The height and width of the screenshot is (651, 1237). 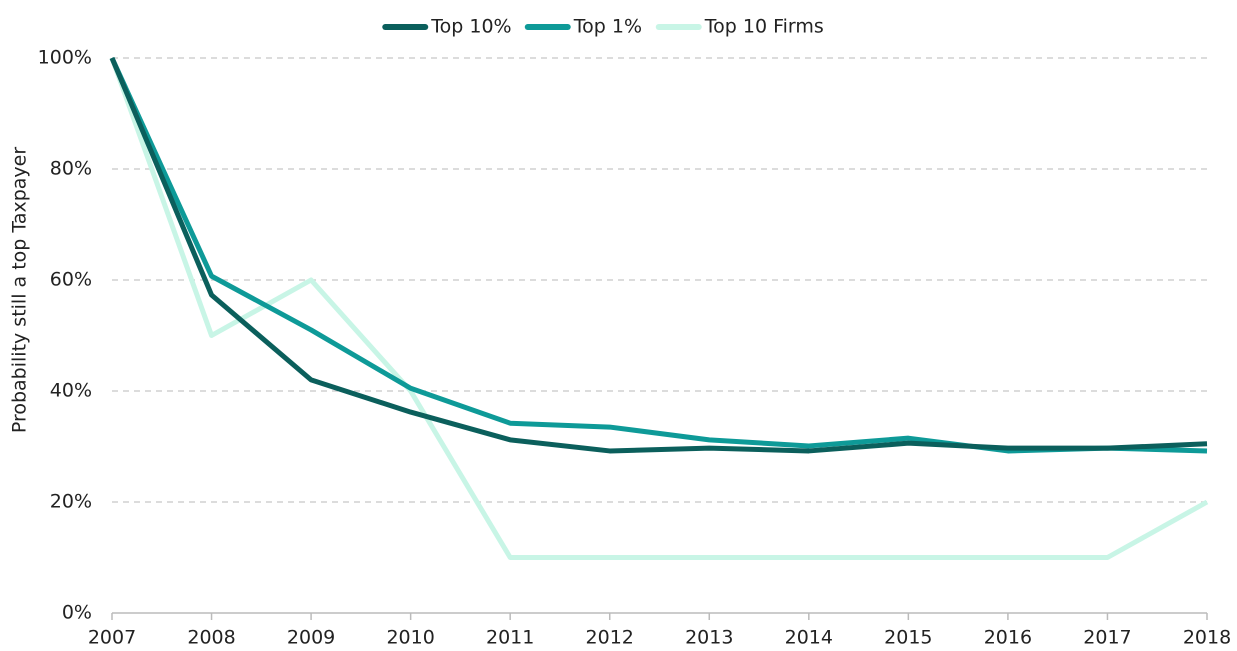 What do you see at coordinates (709, 638) in the screenshot?
I see `x-tick-label: 2013` at bounding box center [709, 638].